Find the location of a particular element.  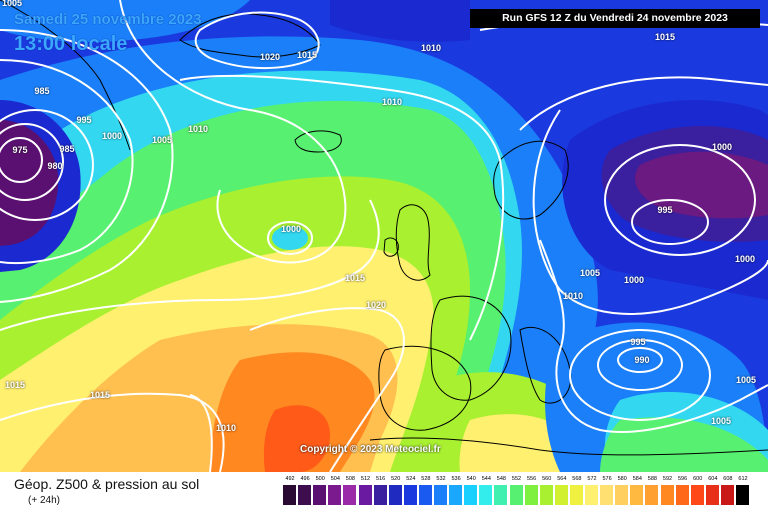

legend-value-label: 504 is located at coordinates (335, 479).